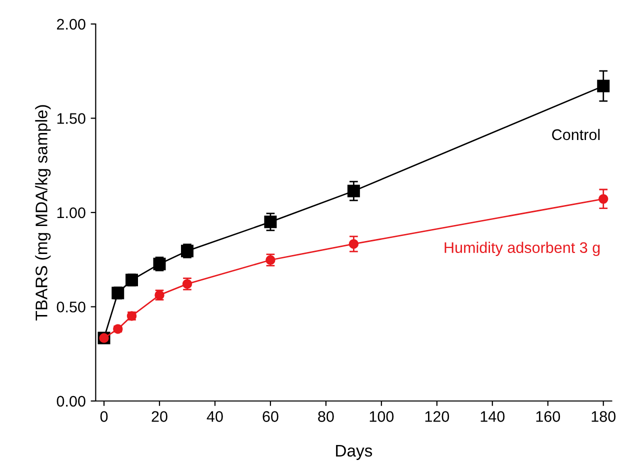 Image resolution: width=627 pixels, height=467 pixels. What do you see at coordinates (214, 416) in the screenshot?
I see `x-tick-label: 40` at bounding box center [214, 416].